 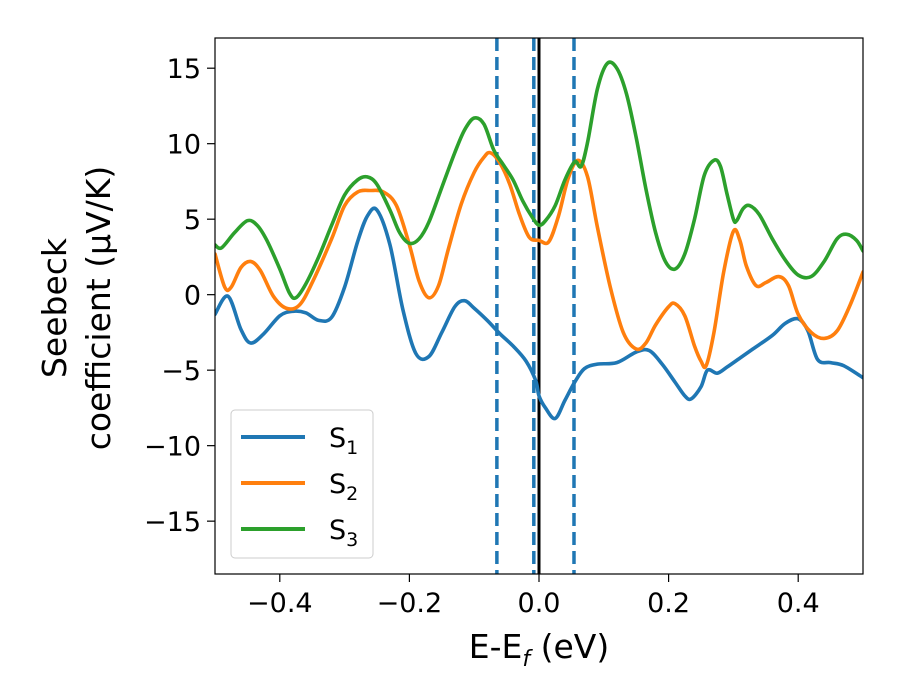 What do you see at coordinates (343, 441) in the screenshot?
I see `legend-label-s1: S1` at bounding box center [343, 441].